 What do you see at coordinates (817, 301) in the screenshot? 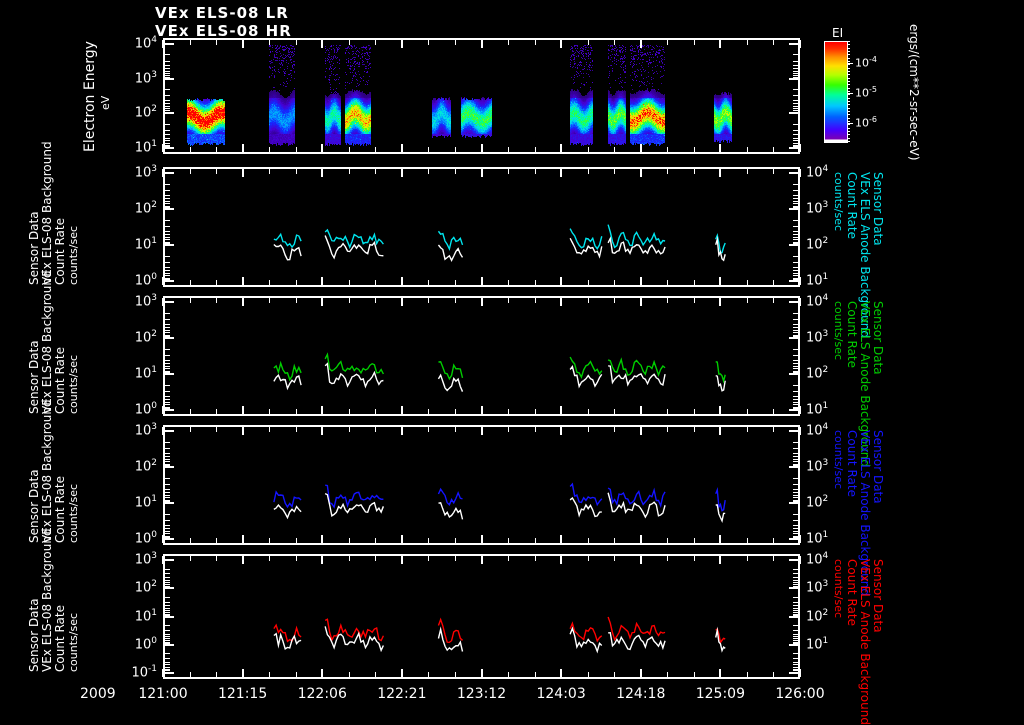
I see `y-axis-tick-label-right: 104` at bounding box center [817, 301].